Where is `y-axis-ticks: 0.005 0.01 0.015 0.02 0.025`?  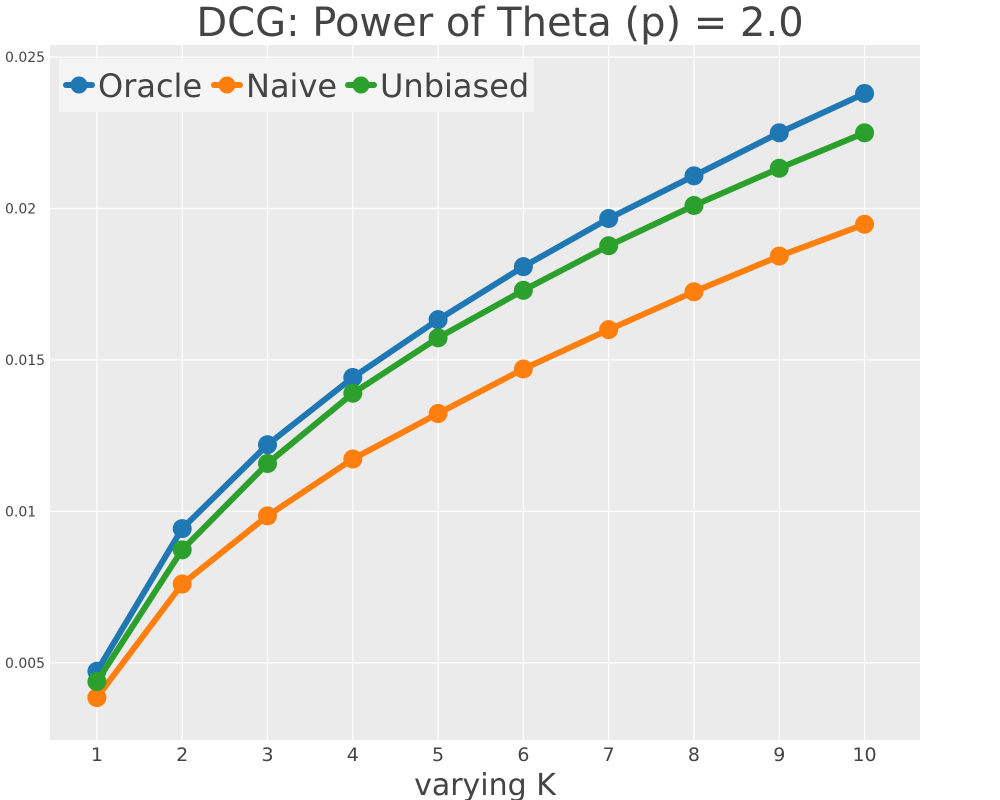 y-axis-ticks: 0.005 0.01 0.015 0.02 0.025 is located at coordinates (25, 361).